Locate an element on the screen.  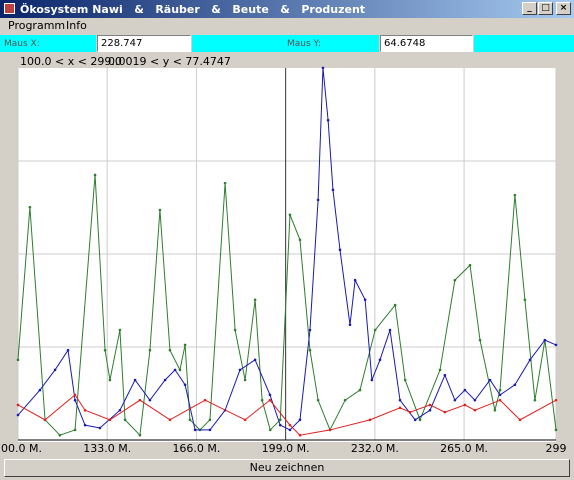
x-tick-label: 166.0 M. is located at coordinates (196, 448).